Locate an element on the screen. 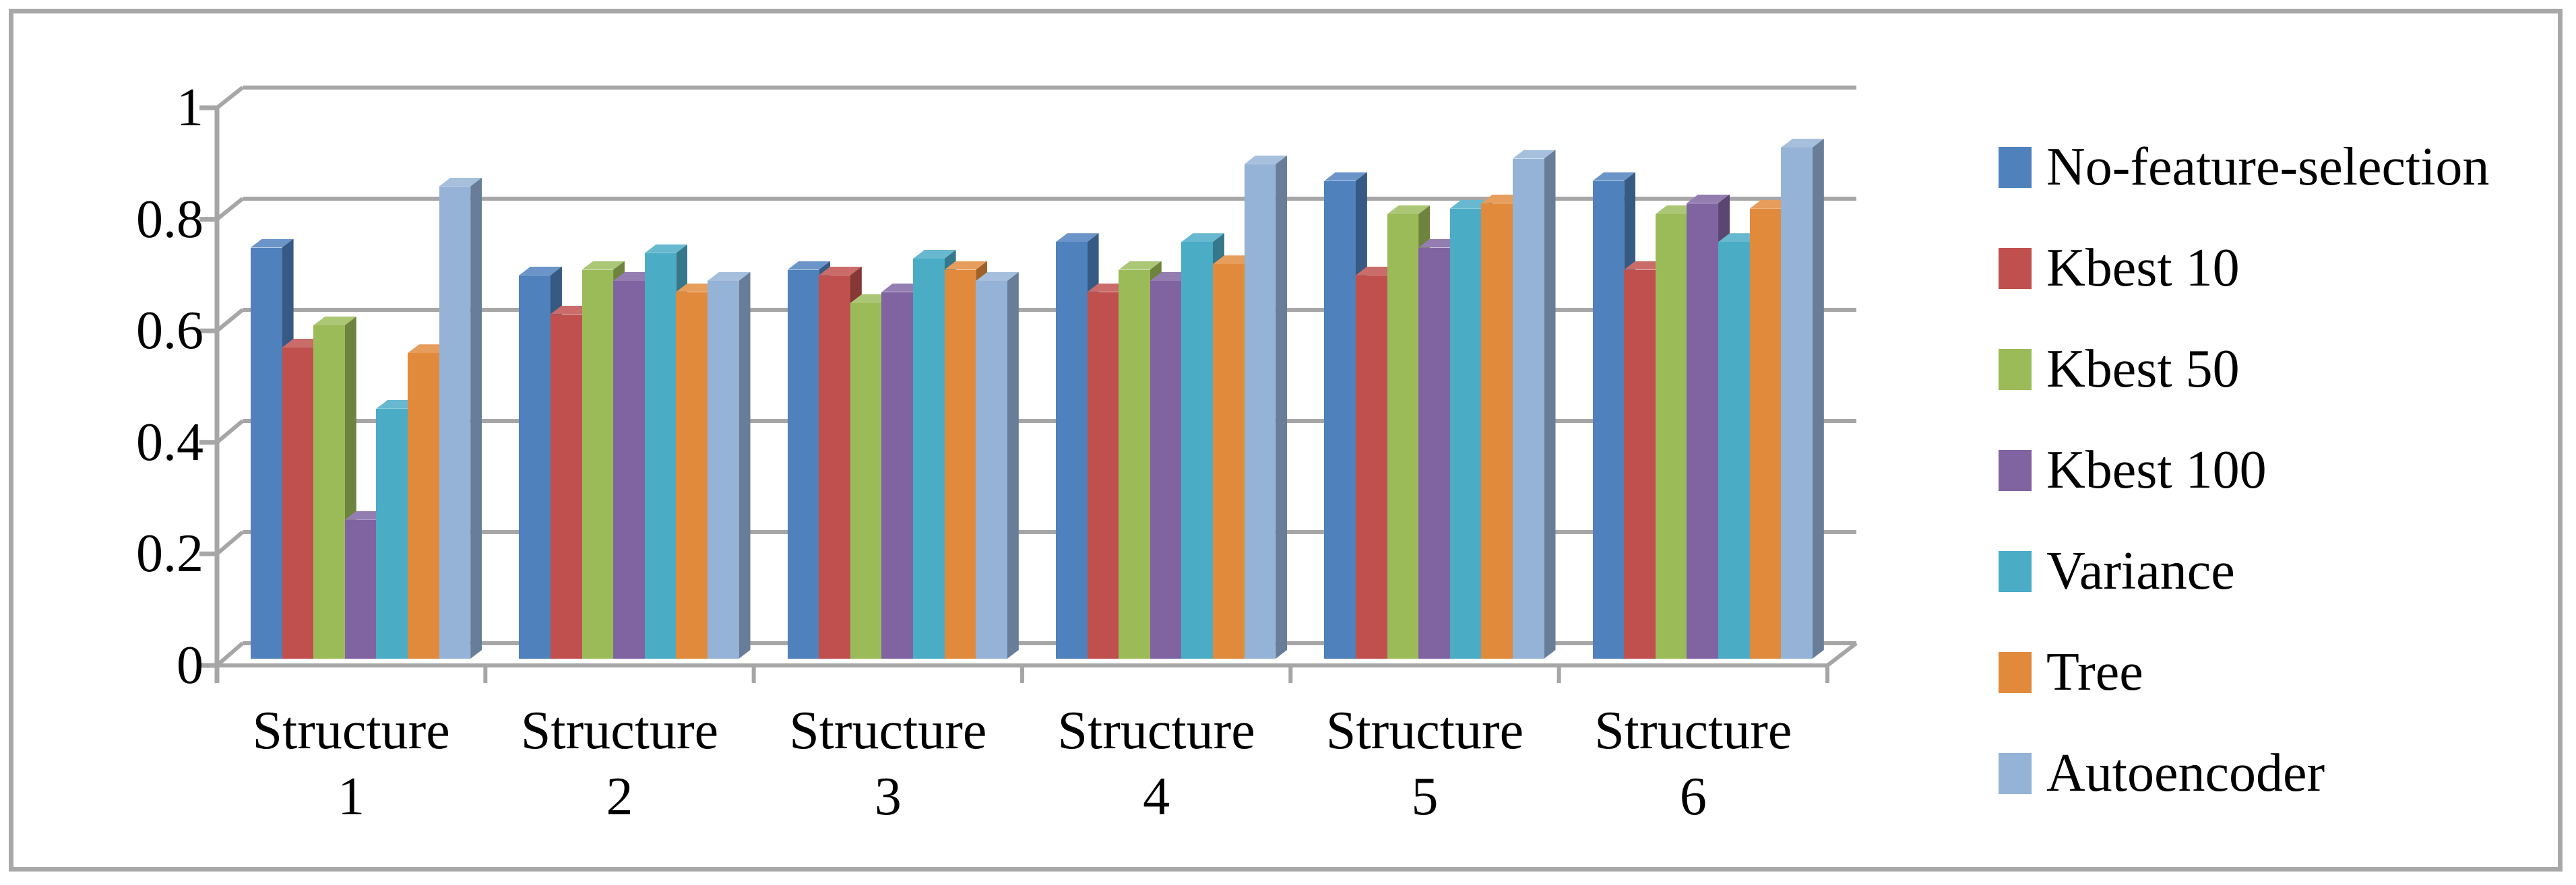 The height and width of the screenshot is (885, 2576). x-axis-label-line: 4 is located at coordinates (1156, 796).